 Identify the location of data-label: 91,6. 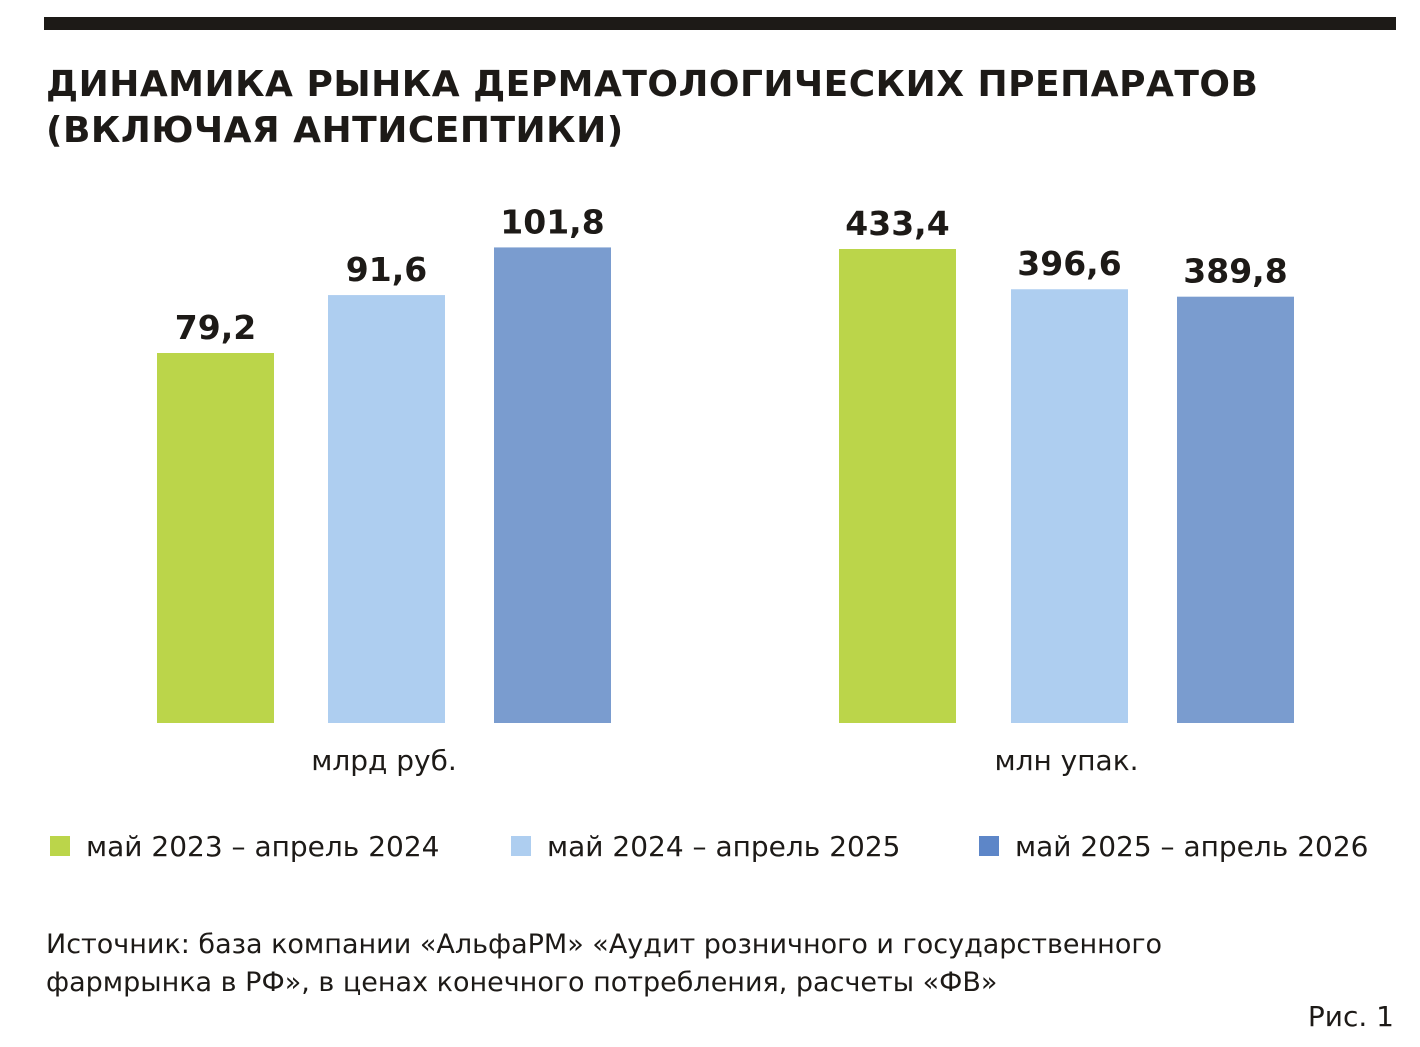
(386, 269).